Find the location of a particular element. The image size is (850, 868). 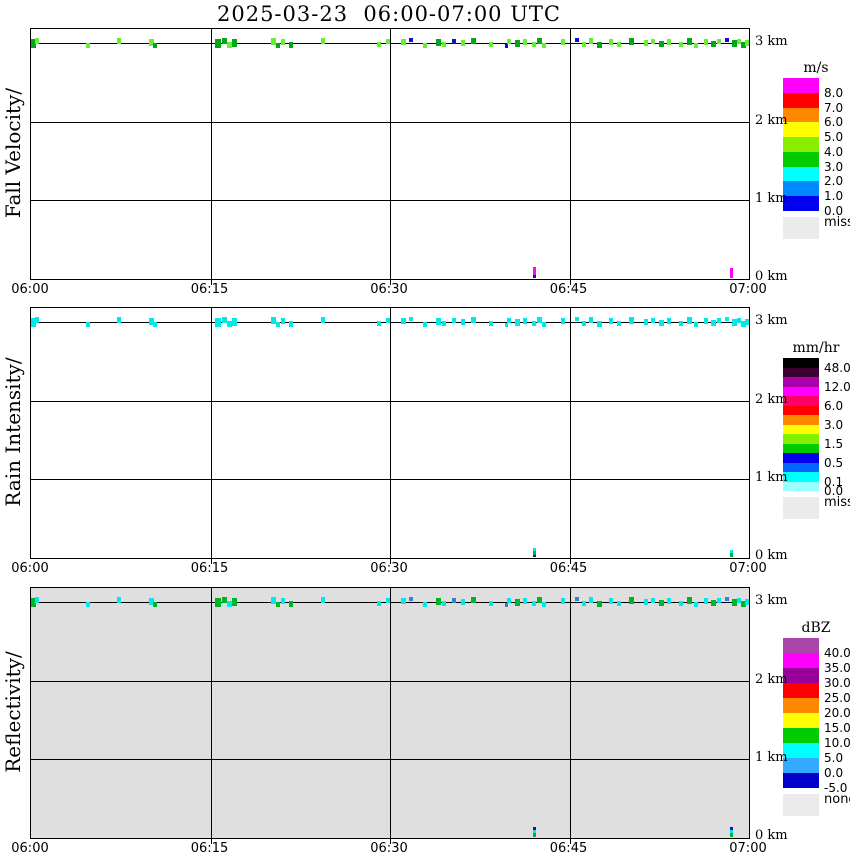

colorbar-title-dbz: dBZ is located at coordinates (816, 628).